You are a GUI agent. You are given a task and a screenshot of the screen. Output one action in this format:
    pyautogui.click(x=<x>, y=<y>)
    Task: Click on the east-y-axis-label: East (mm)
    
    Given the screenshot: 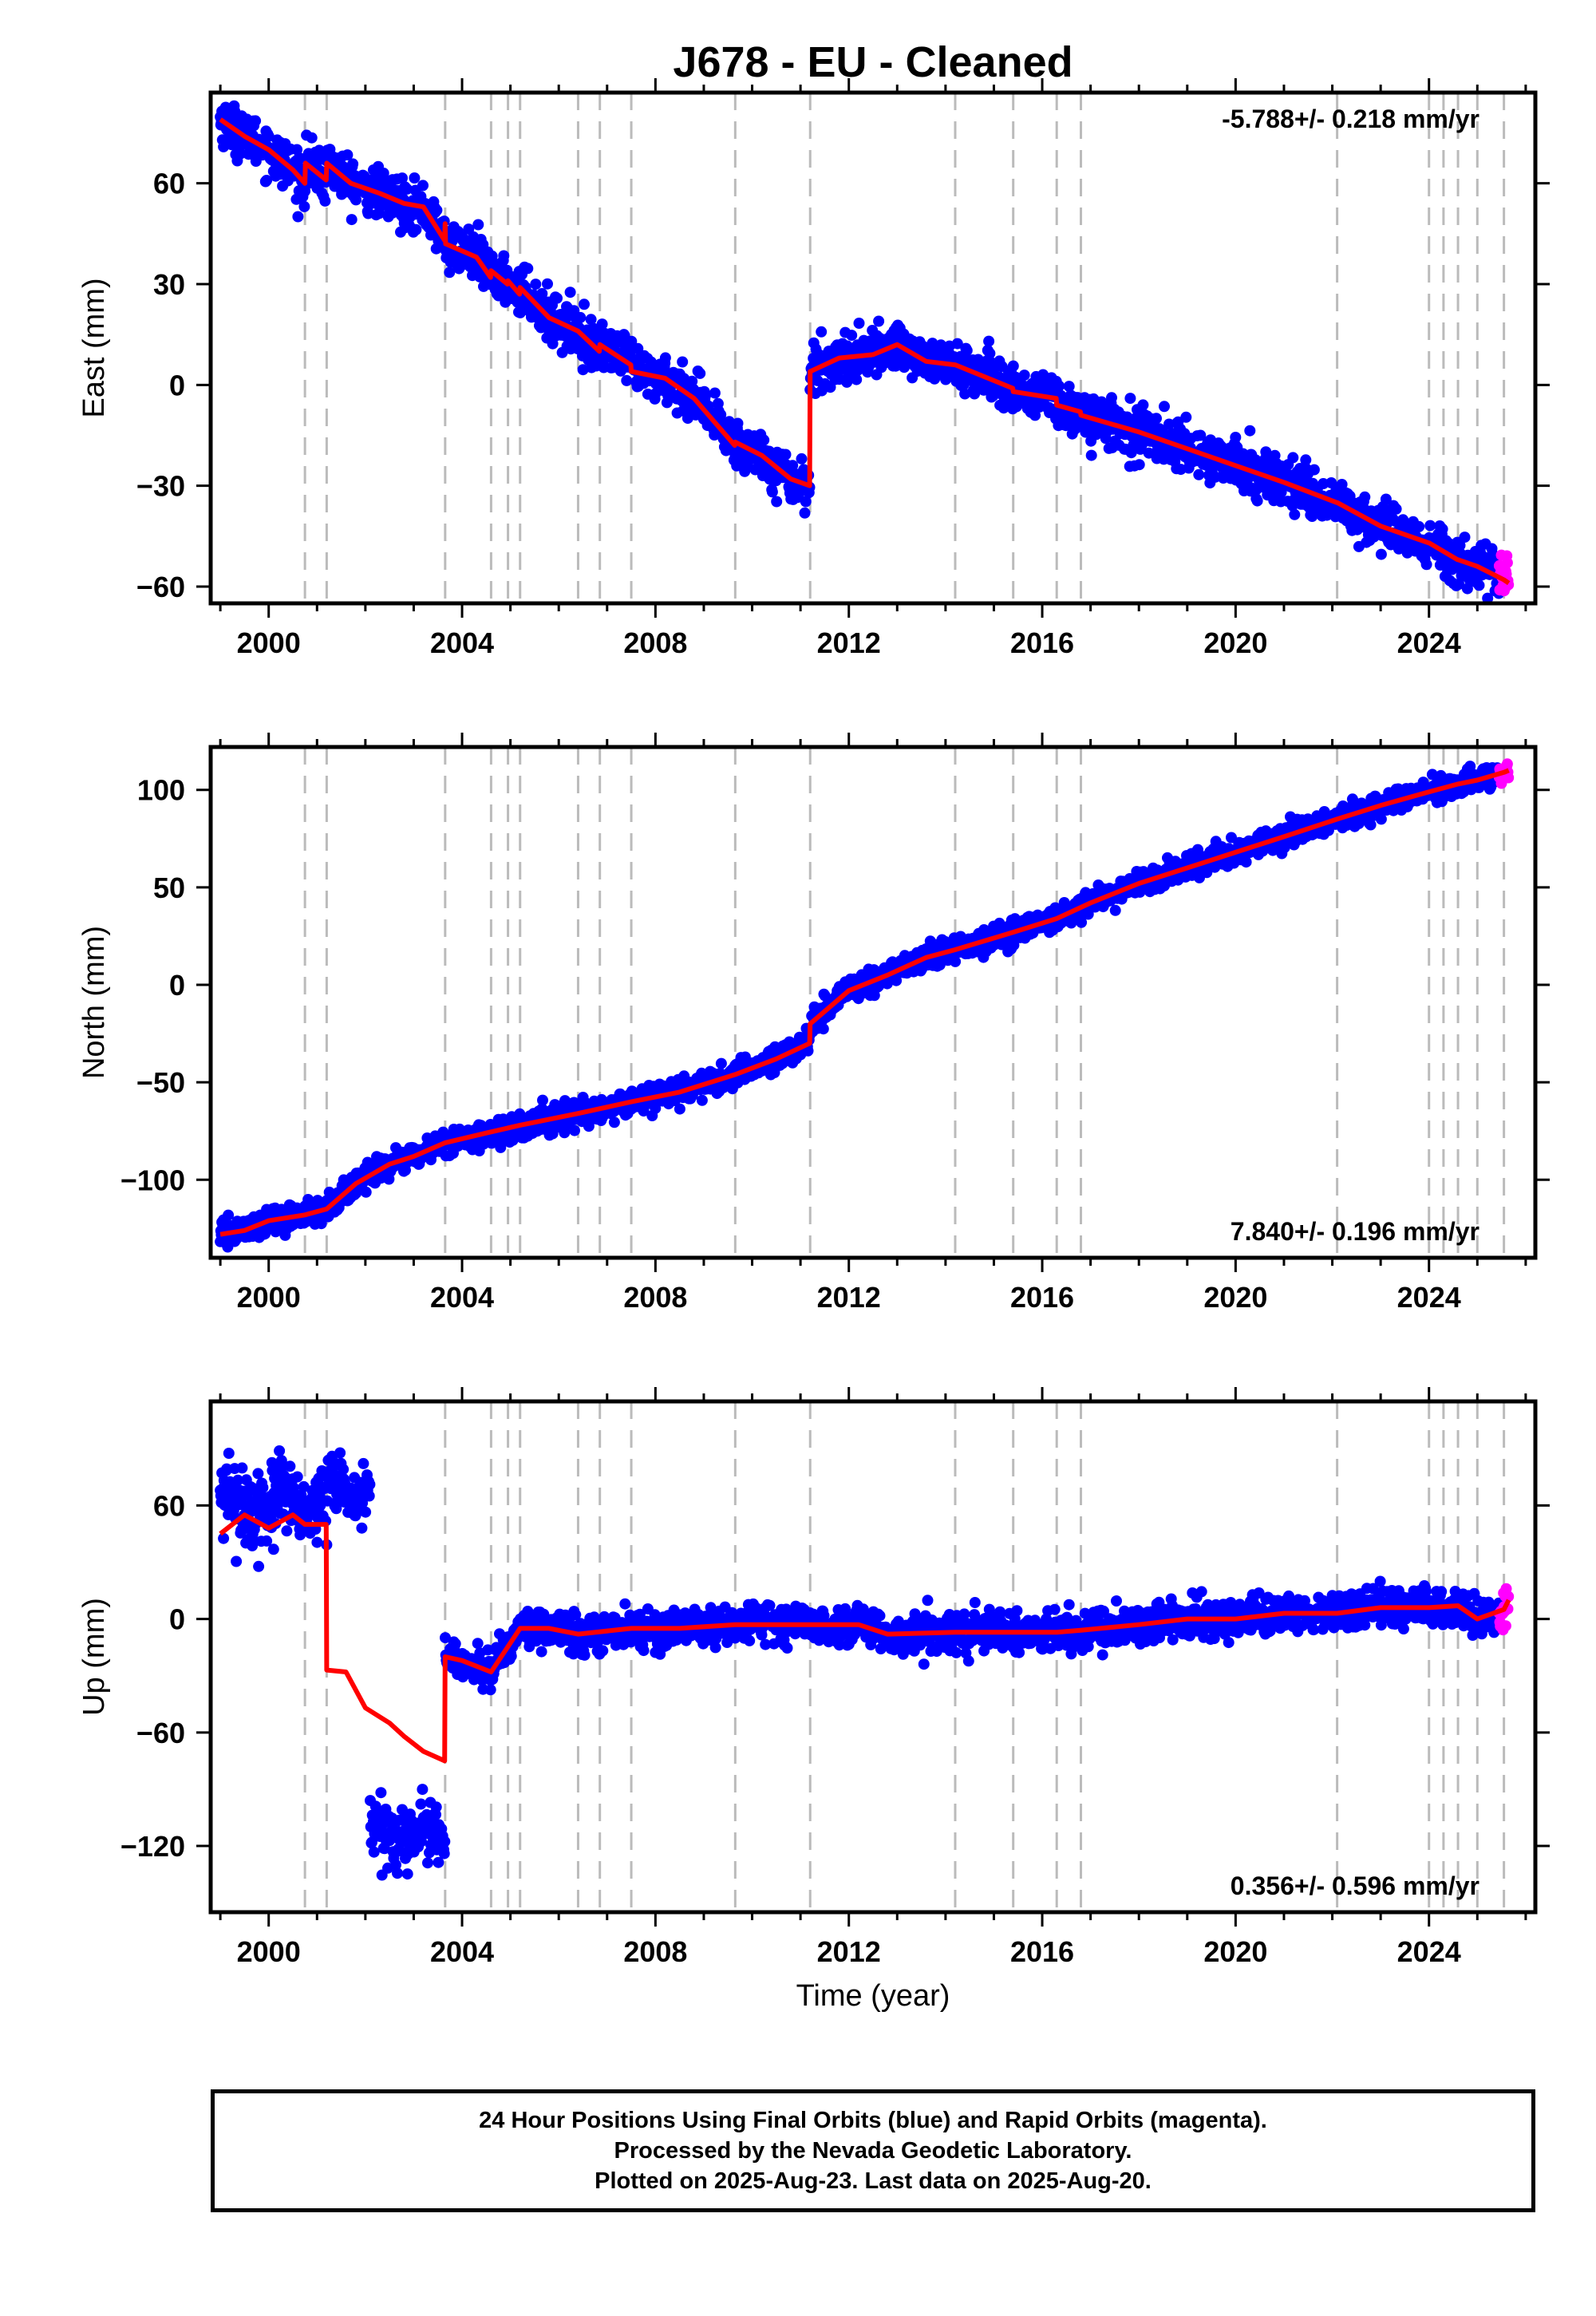 What is the action you would take?
    pyautogui.click(x=94, y=347)
    